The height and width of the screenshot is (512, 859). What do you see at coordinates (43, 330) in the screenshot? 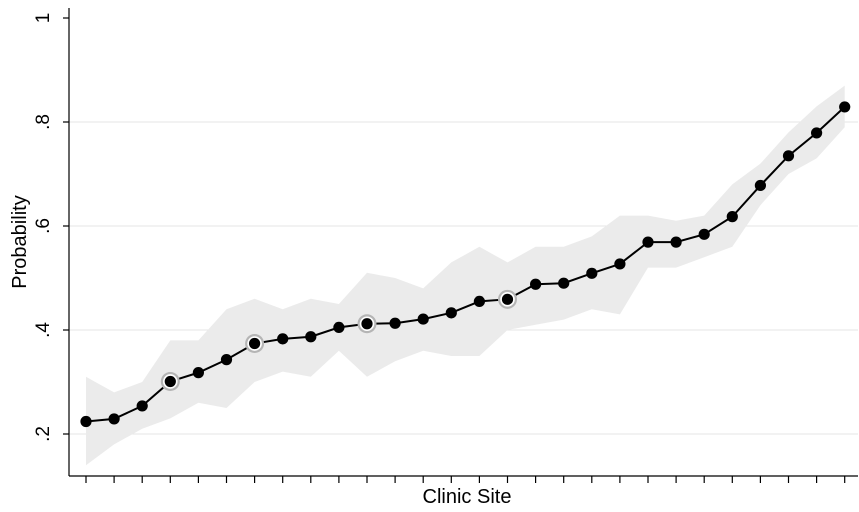
I see `y-tick-label: .4` at bounding box center [43, 330].